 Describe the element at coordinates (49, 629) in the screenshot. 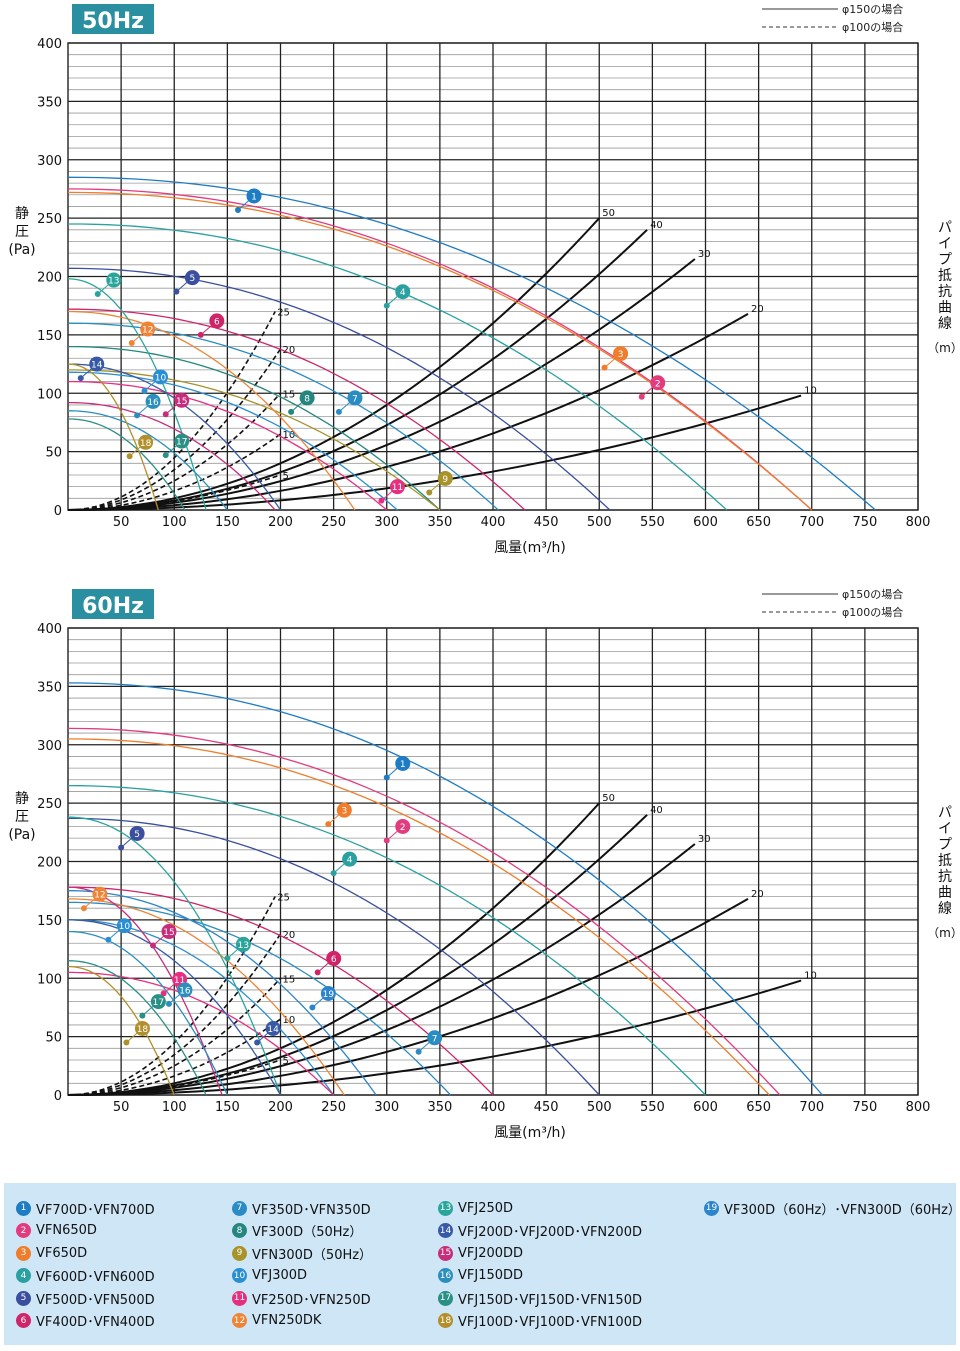

I see `c60-ytick-label: 400` at that location.